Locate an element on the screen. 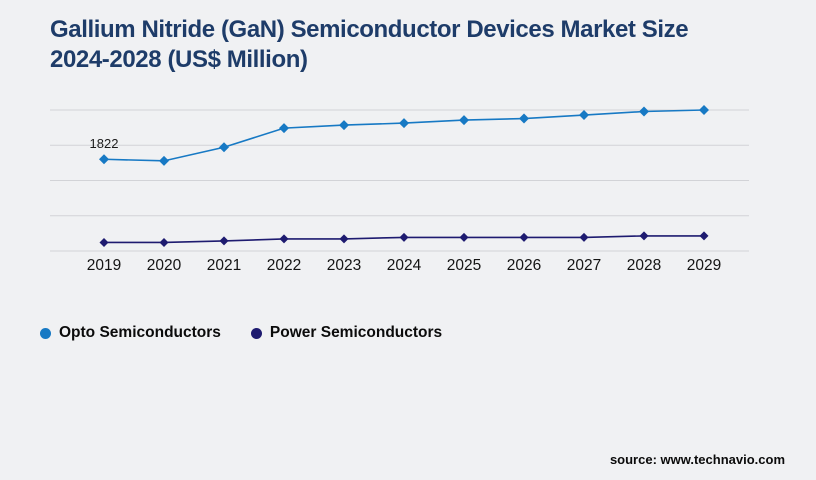 Image resolution: width=816 pixels, height=480 pixels. x-axis-label: 2029 is located at coordinates (704, 265).